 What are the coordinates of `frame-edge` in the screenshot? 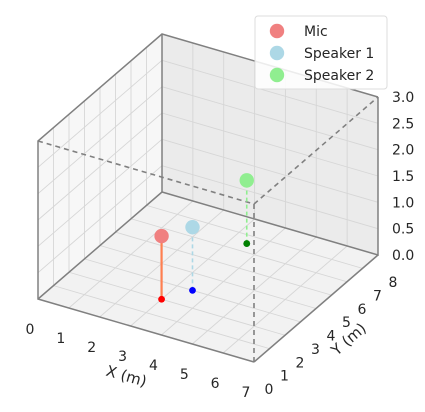 It's located at (316, 308).